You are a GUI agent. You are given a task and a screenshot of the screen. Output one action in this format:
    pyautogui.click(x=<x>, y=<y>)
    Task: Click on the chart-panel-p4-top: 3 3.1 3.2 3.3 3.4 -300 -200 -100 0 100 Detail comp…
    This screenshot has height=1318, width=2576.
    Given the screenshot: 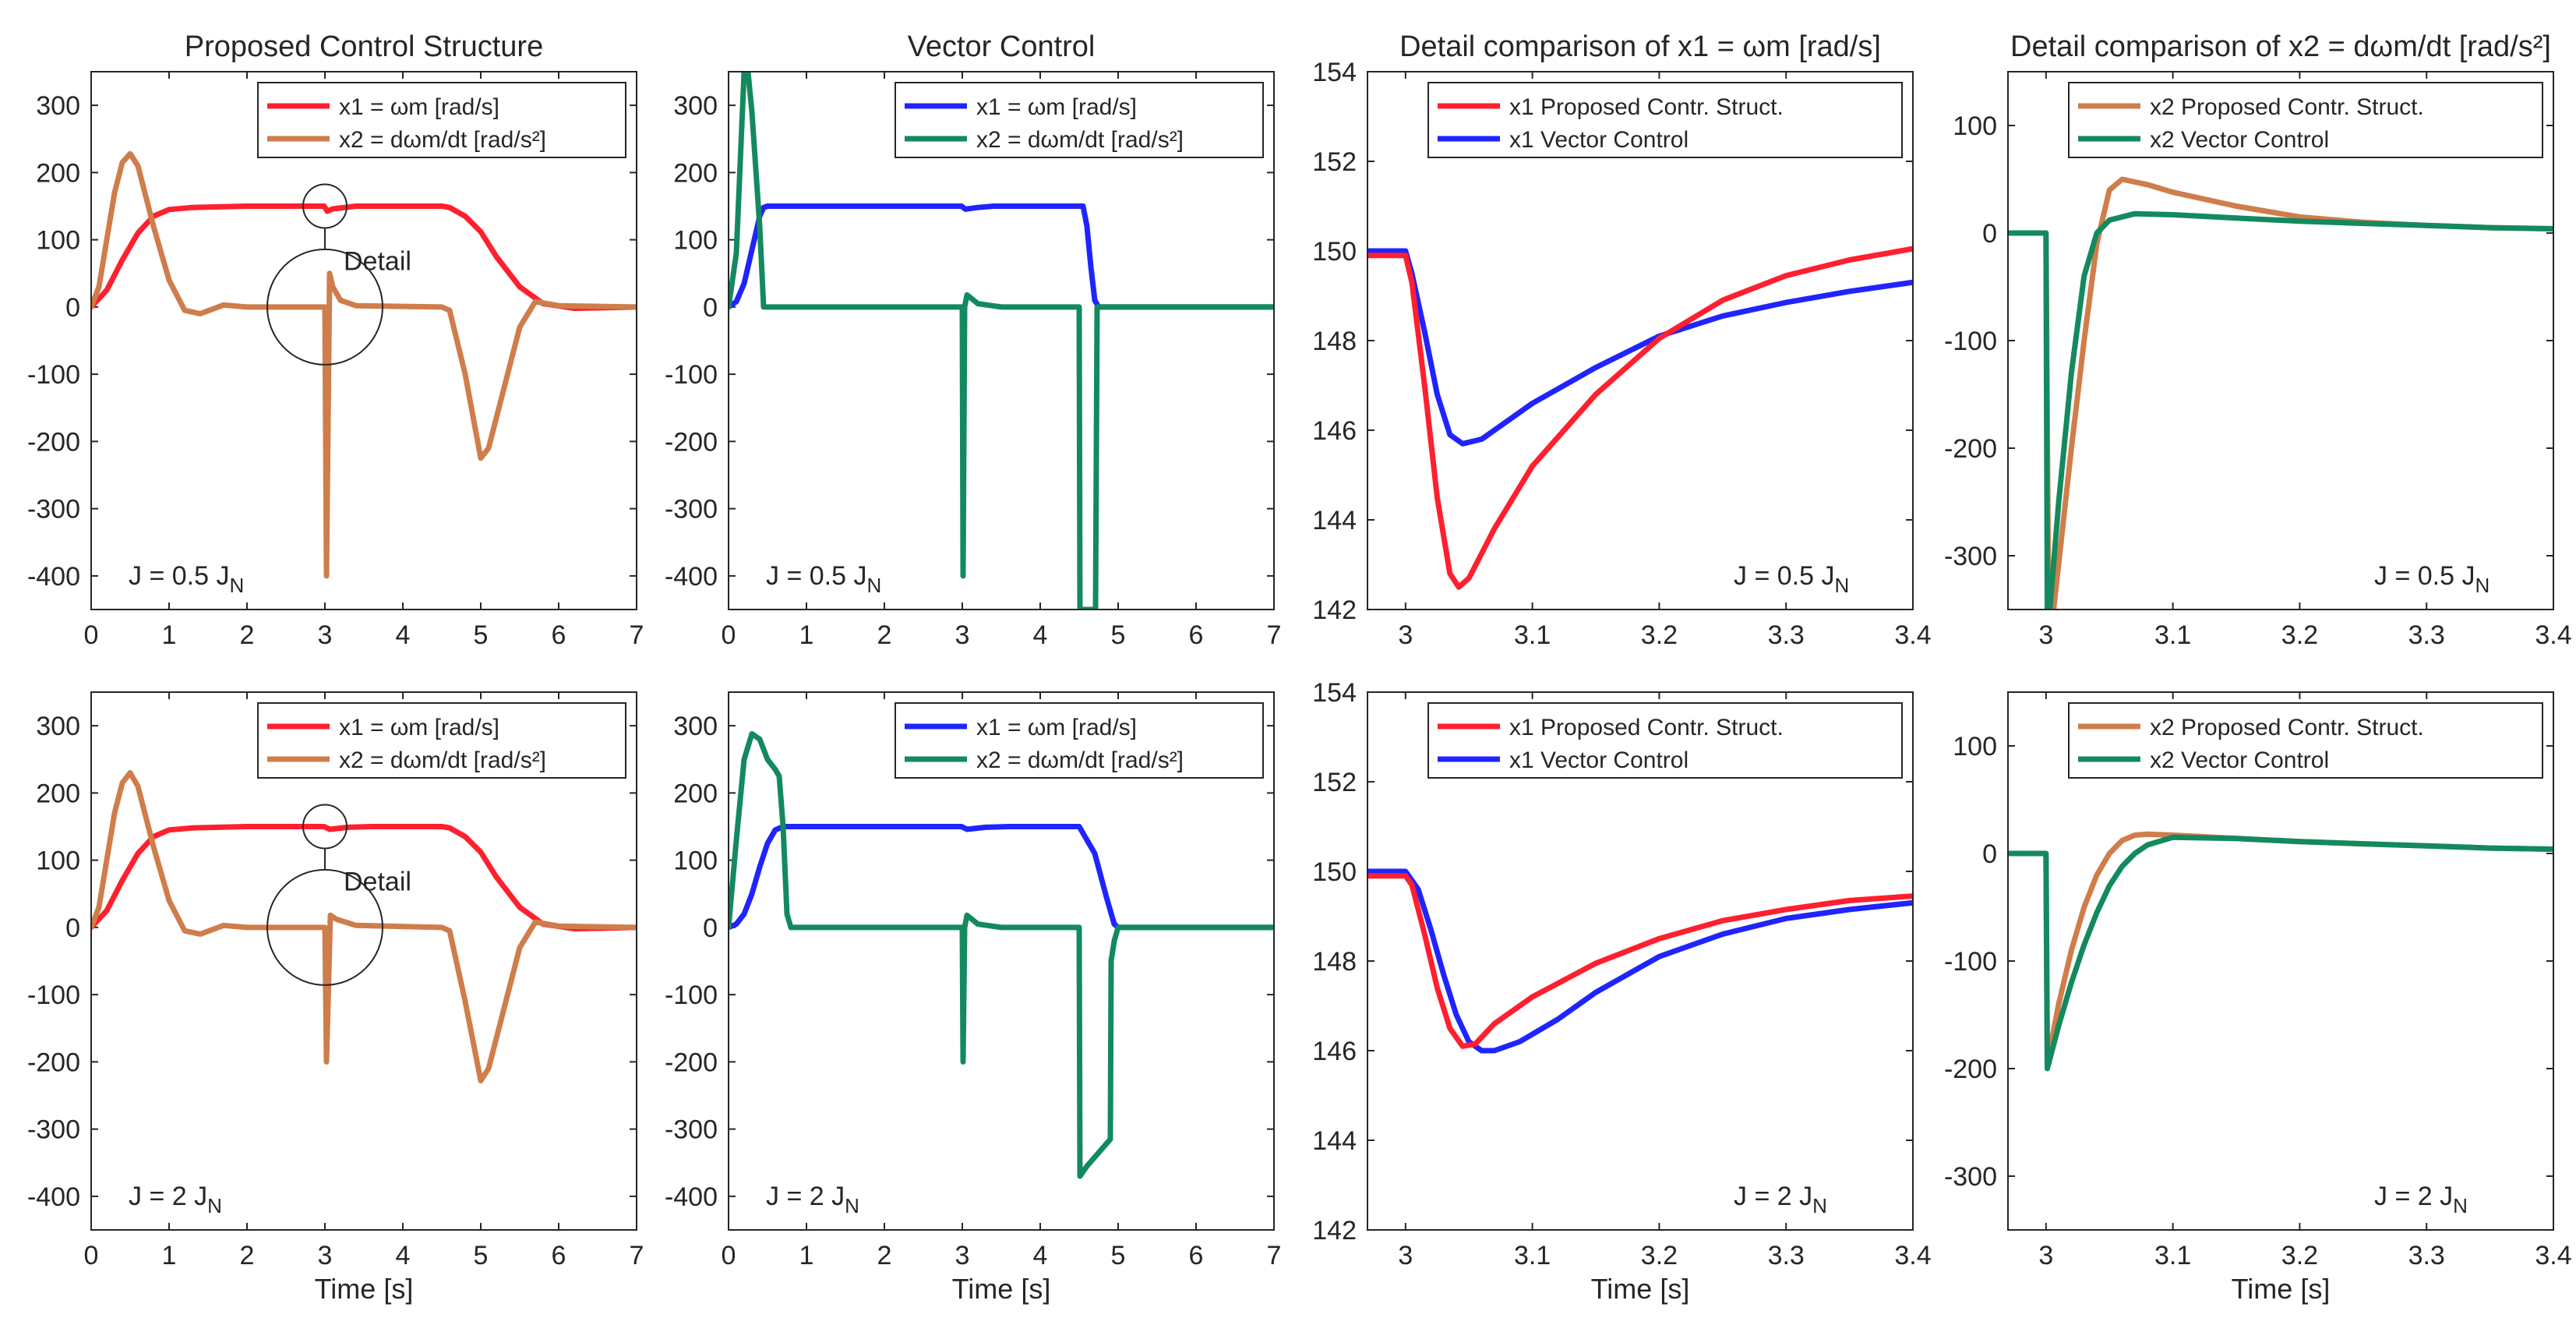 What is the action you would take?
    pyautogui.click(x=2258, y=340)
    